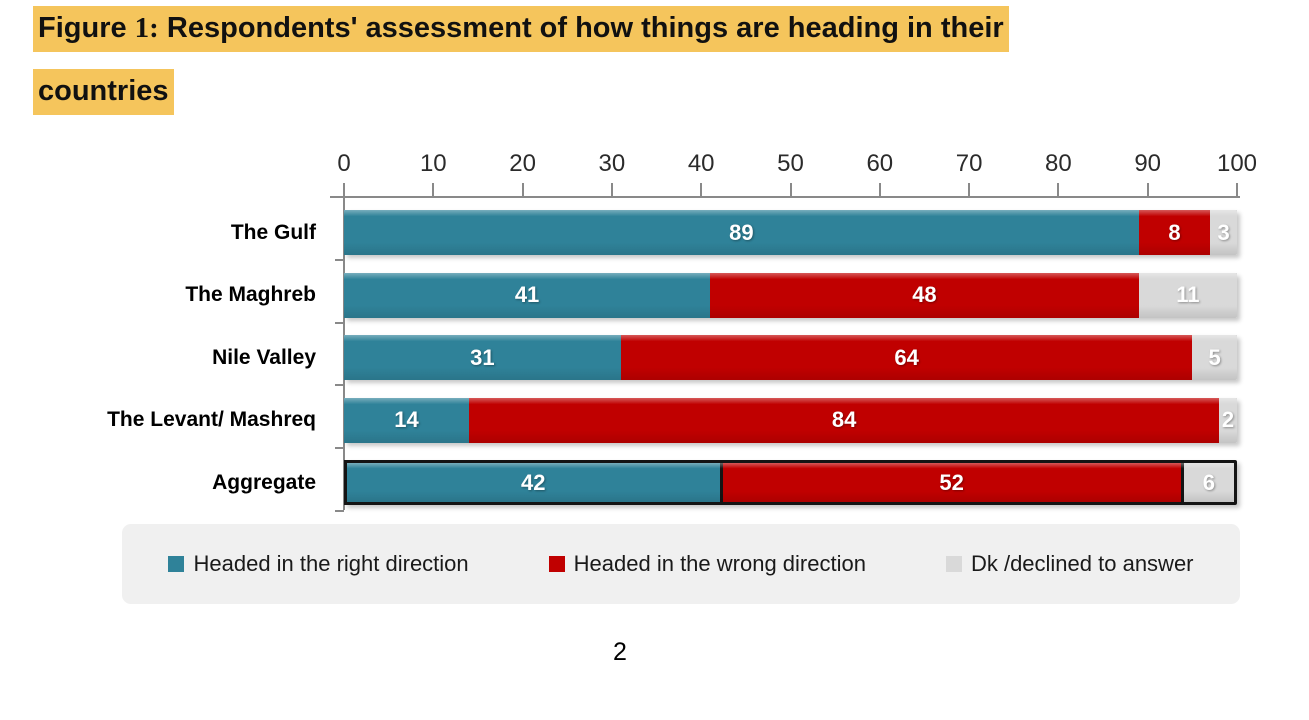 The image size is (1309, 720). I want to click on segment-value-label: 3, so click(1223, 232).